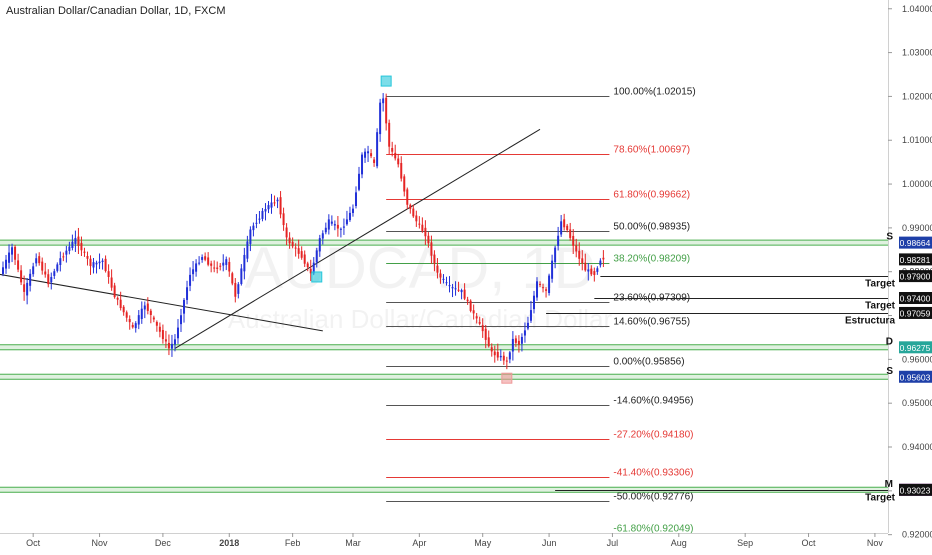  I want to click on time-tick-label: Jun, so click(549, 543).